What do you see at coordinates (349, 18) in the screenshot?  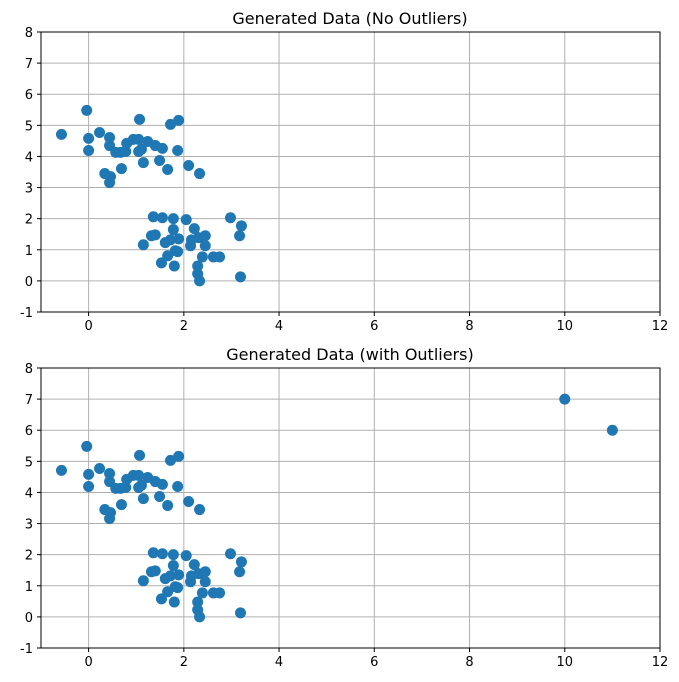 I see `chart-title-top: Generated Data (No Outliers)` at bounding box center [349, 18].